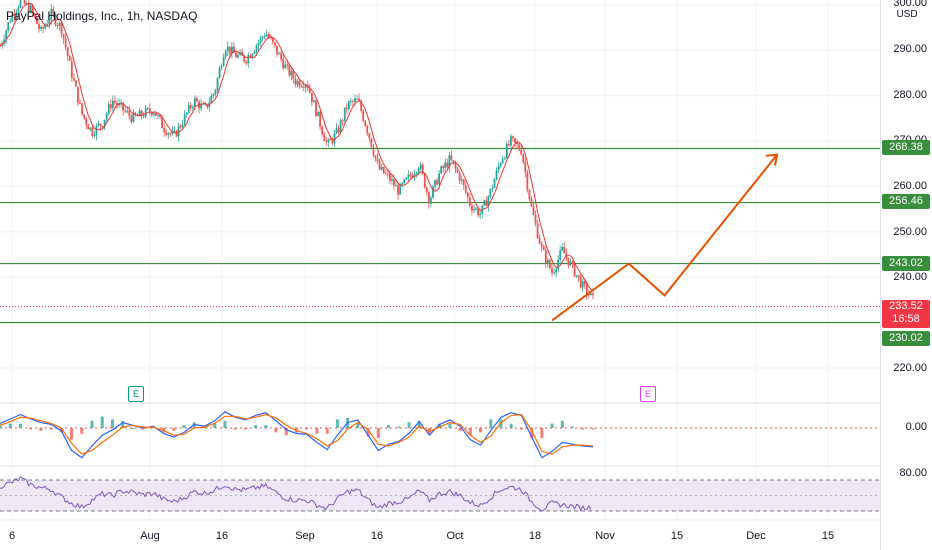 The height and width of the screenshot is (550, 932). I want to click on price-tick: 290.00, so click(910, 49).